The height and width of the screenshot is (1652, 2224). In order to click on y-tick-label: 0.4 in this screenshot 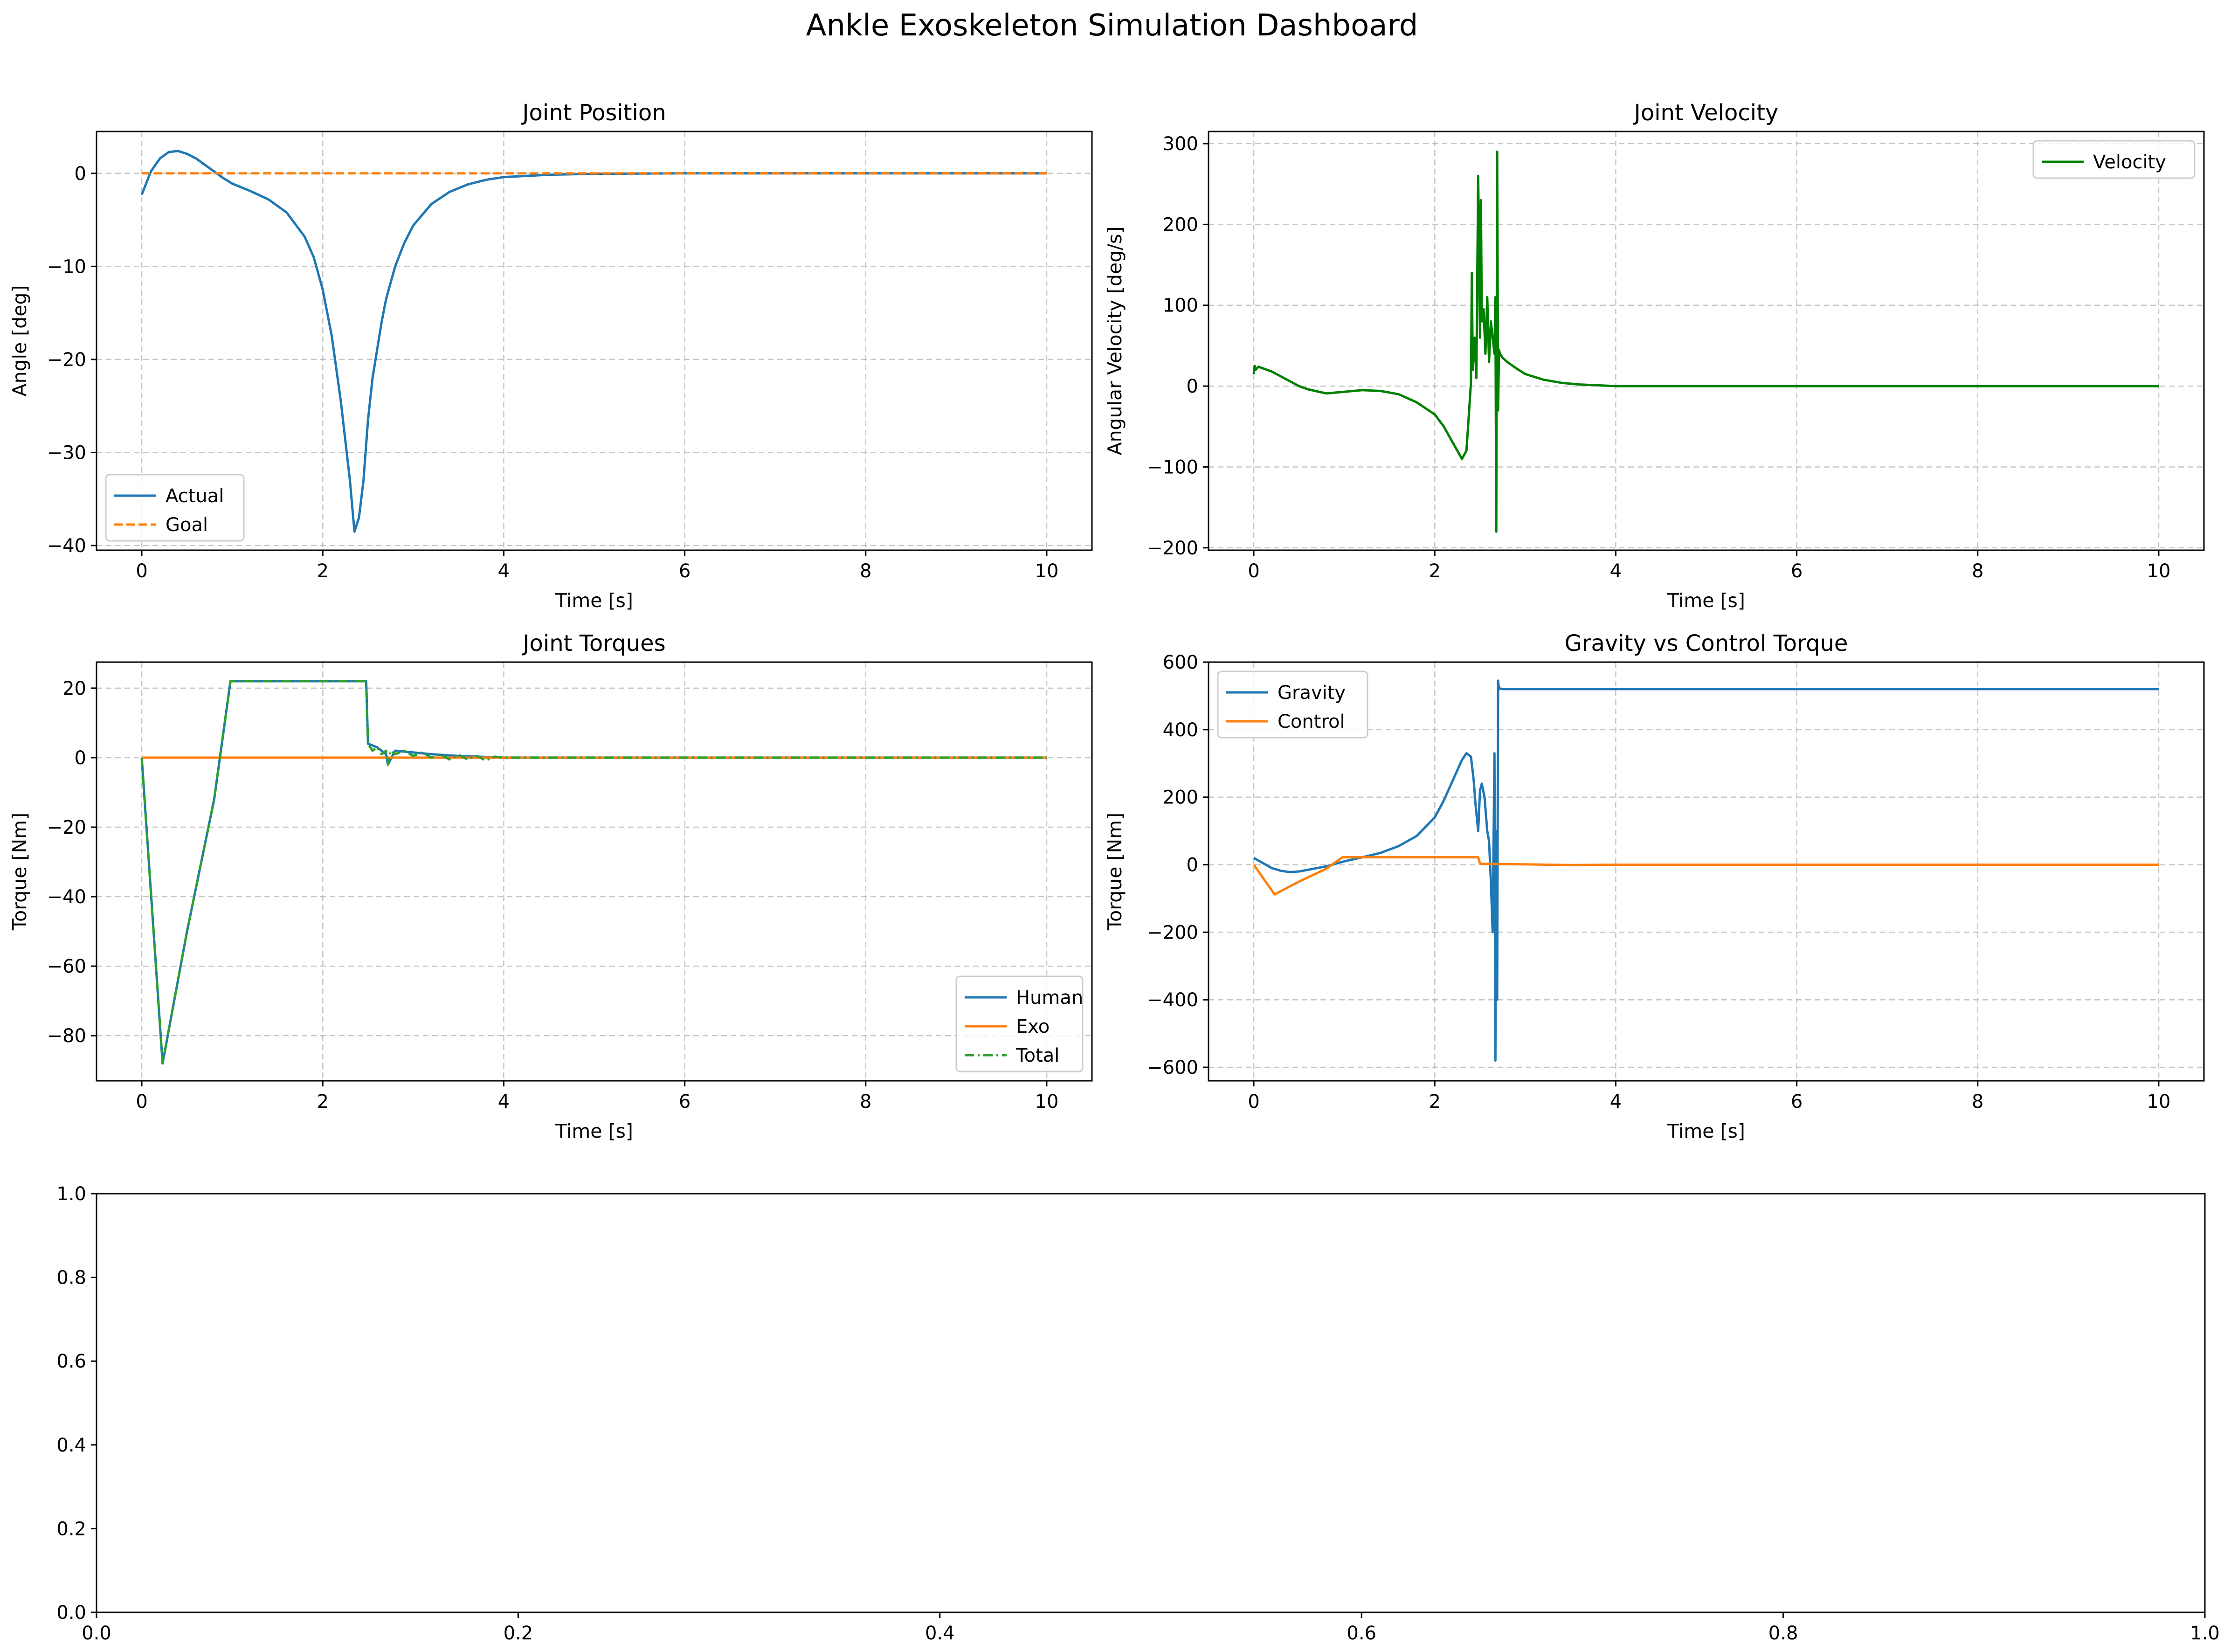, I will do `click(71, 1445)`.